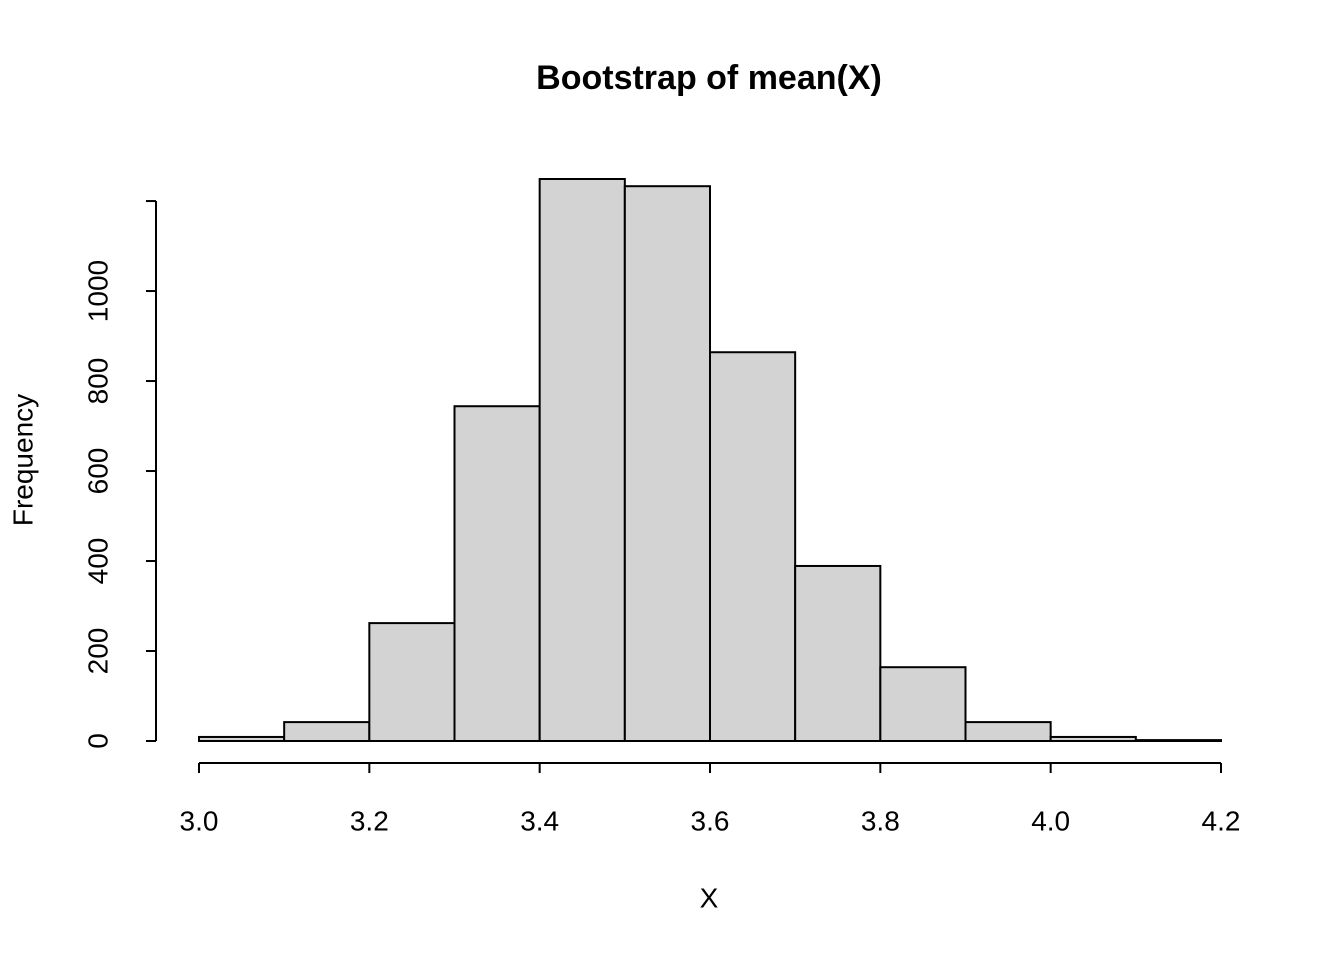 The height and width of the screenshot is (960, 1344). Describe the element at coordinates (710, 820) in the screenshot. I see `x-tick-label: 3.6` at that location.